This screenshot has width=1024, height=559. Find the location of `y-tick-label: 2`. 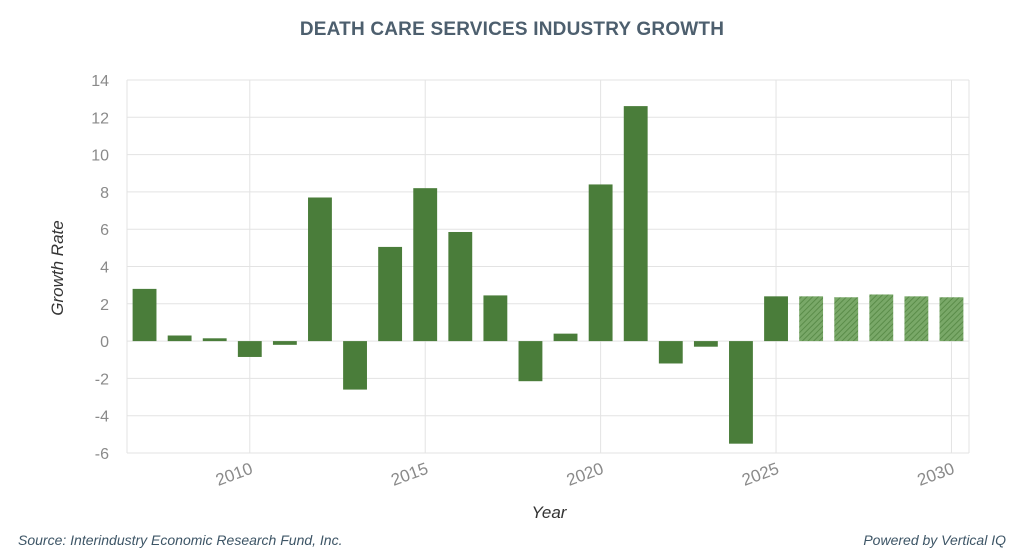

y-tick-label: 2 is located at coordinates (104, 305).